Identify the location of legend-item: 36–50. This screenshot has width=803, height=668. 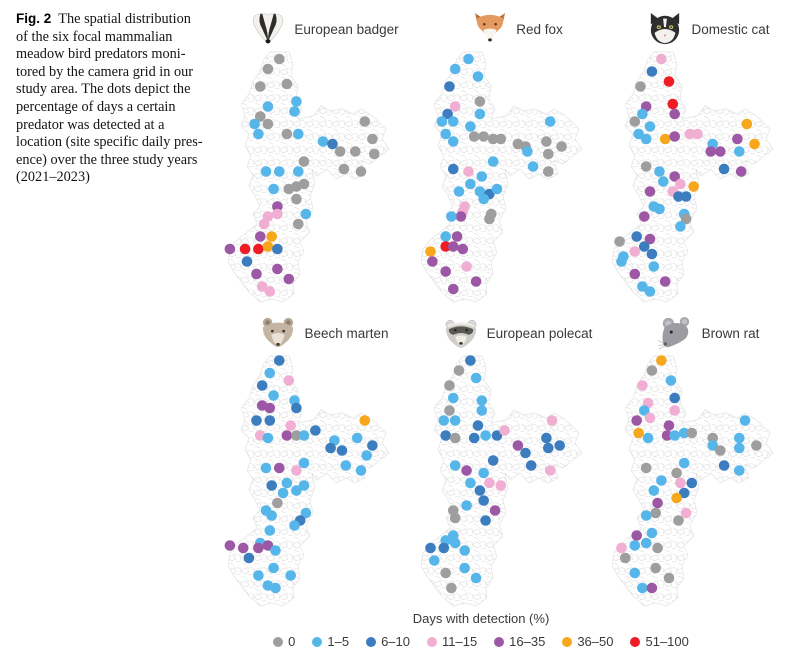
(587, 641).